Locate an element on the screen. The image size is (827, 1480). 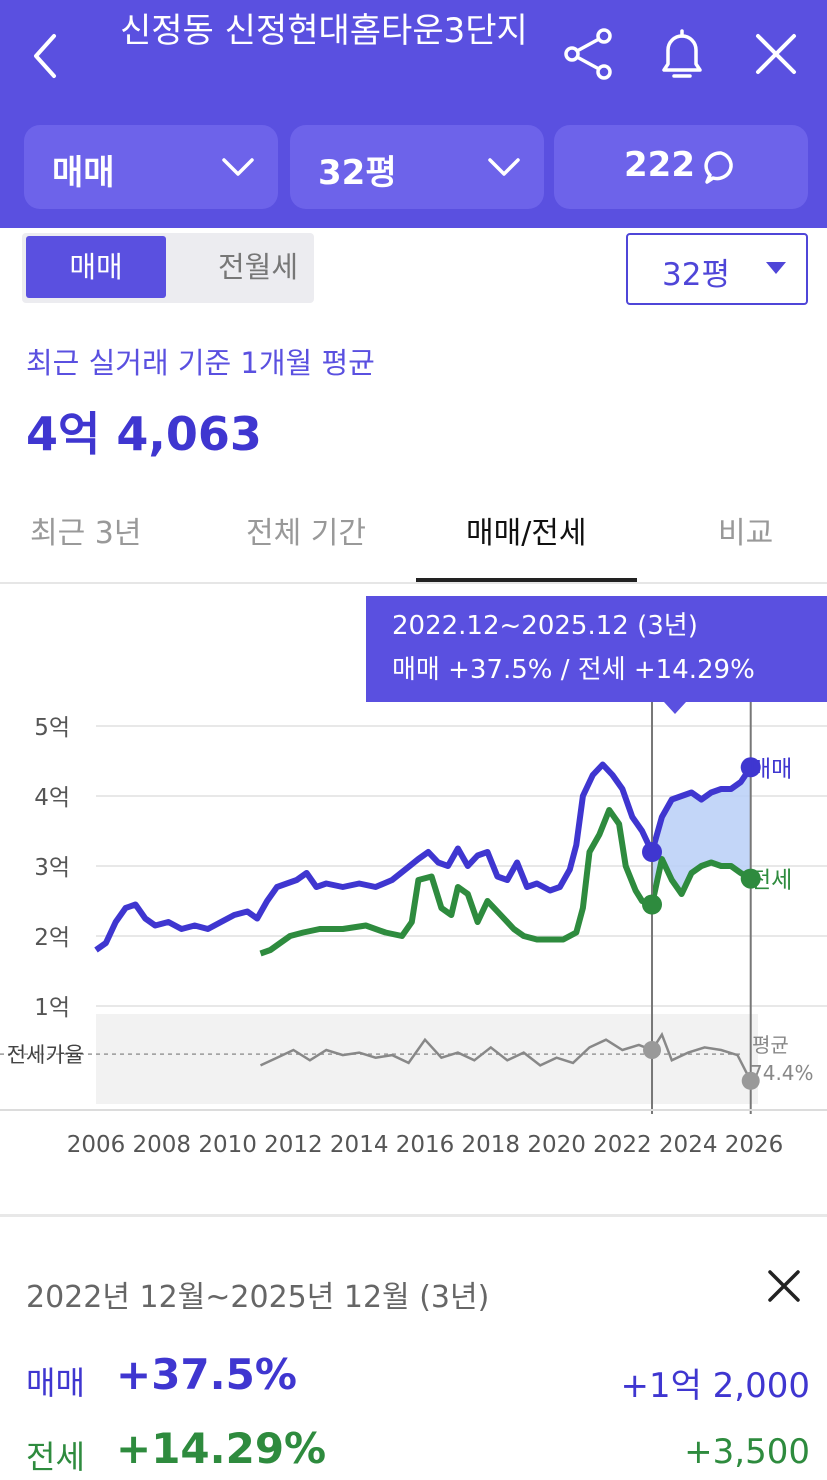
average-label: 평균 is located at coordinates (770, 1045).